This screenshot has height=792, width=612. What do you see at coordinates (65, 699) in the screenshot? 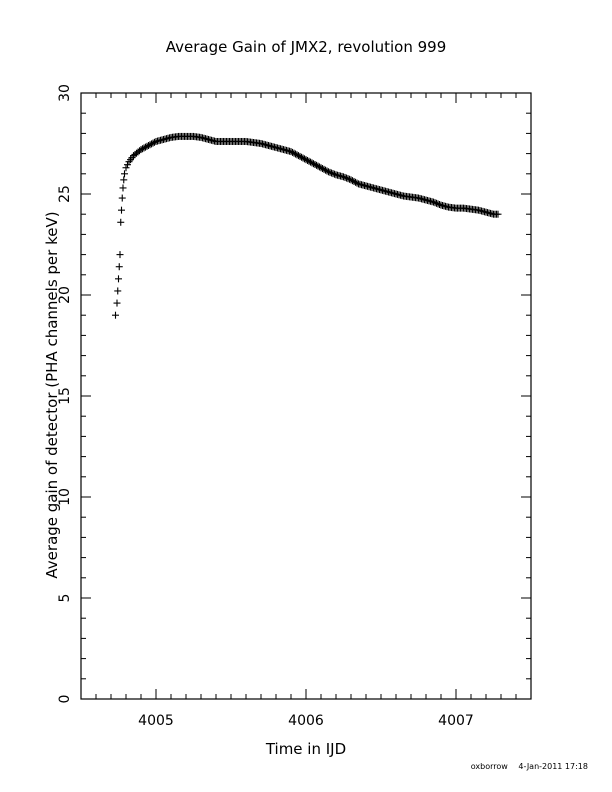
I see `y-tick-label: 0` at bounding box center [65, 699].